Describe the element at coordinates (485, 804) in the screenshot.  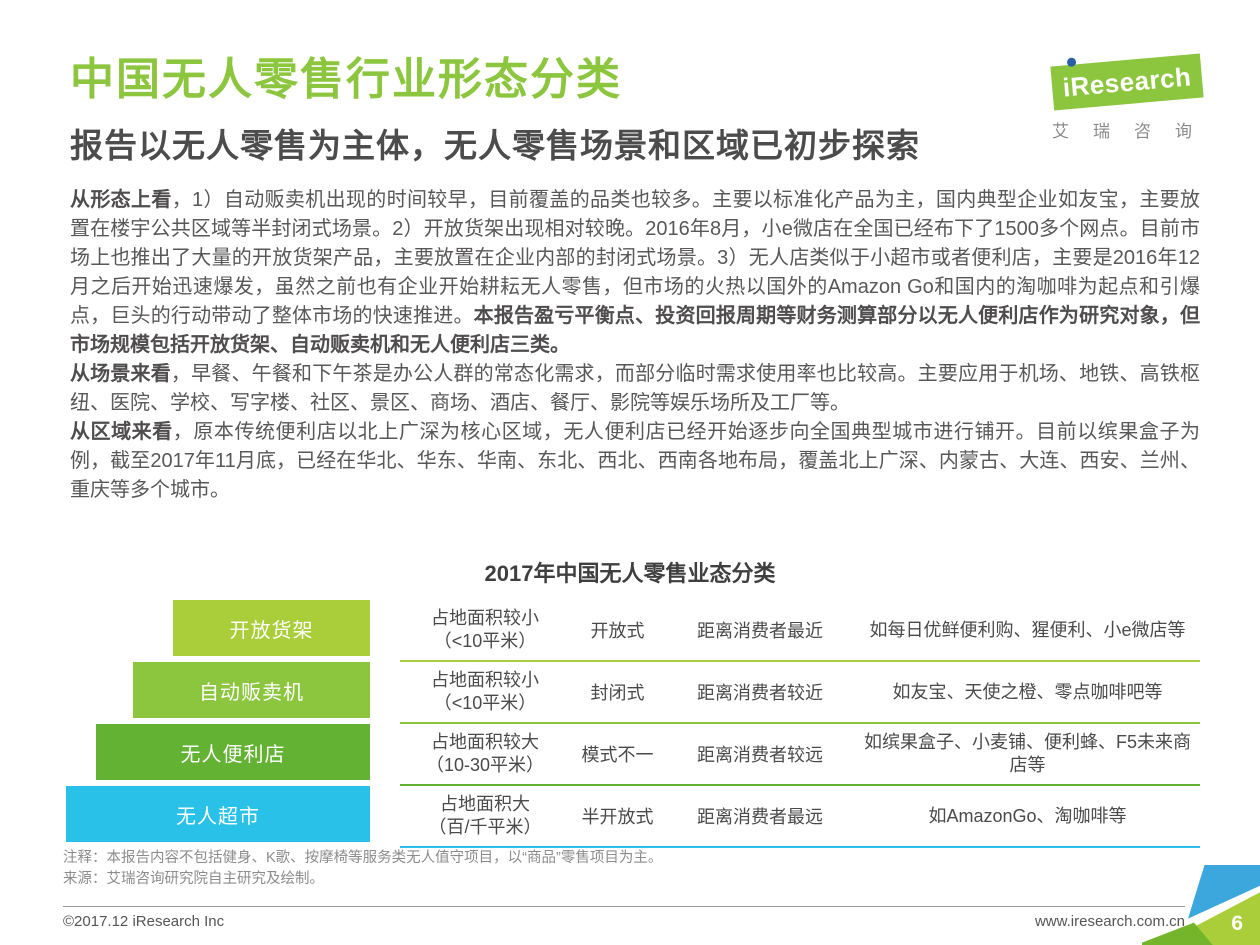
I see `area-line1: 占地面积大` at that location.